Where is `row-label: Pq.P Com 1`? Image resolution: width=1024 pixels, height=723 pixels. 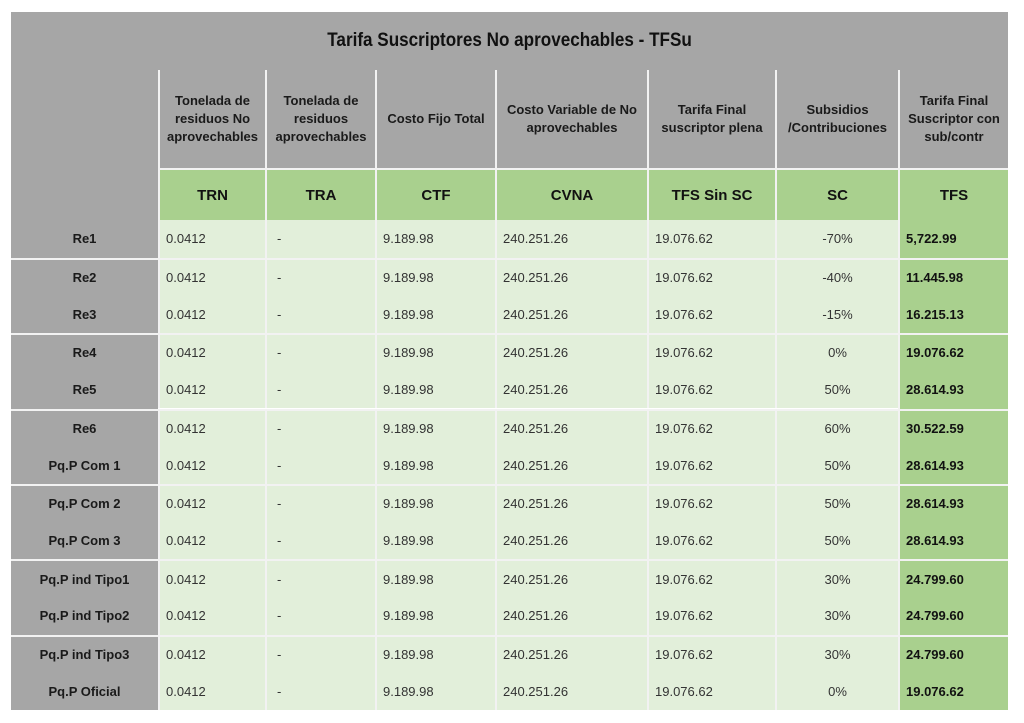
row-label: Pq.P Com 1 is located at coordinates (84, 465).